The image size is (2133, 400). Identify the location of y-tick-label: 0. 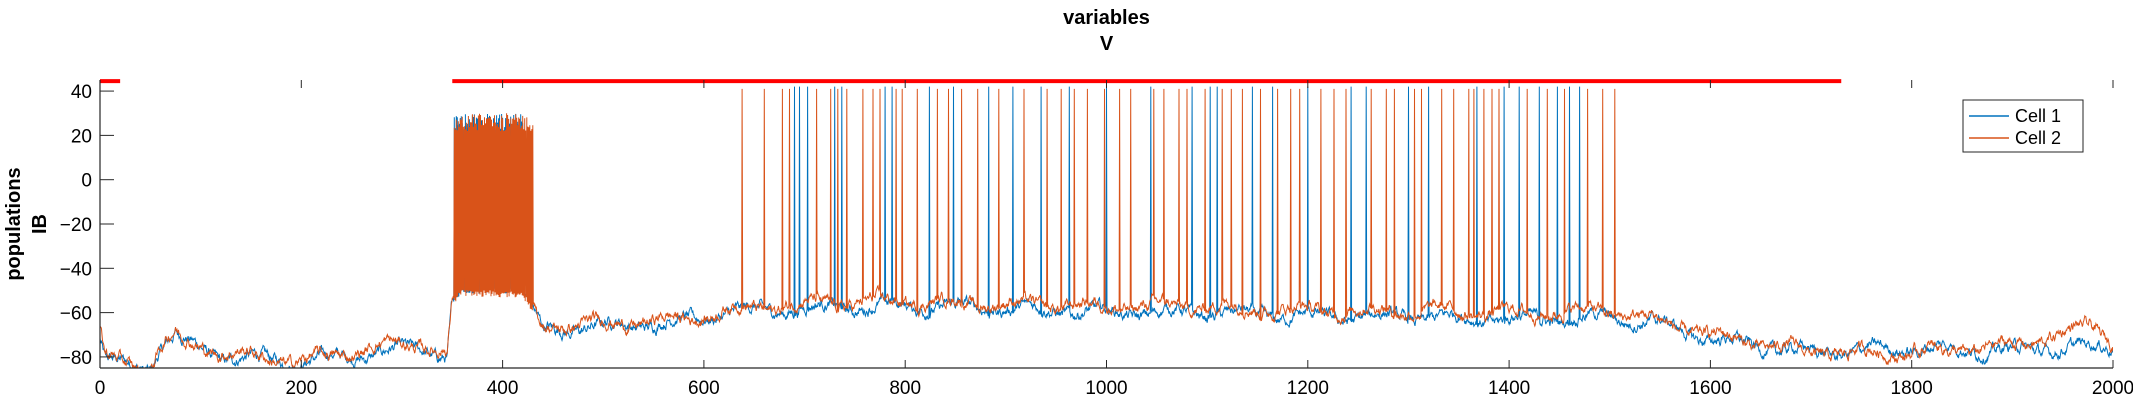
(86, 181).